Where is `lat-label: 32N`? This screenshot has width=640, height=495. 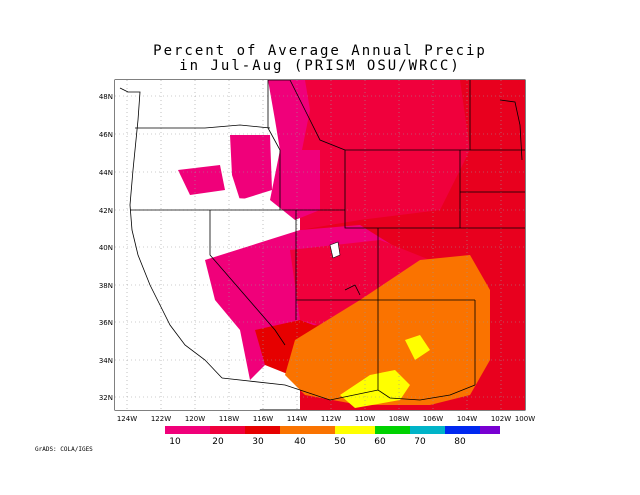 lat-label: 32N is located at coordinates (106, 398).